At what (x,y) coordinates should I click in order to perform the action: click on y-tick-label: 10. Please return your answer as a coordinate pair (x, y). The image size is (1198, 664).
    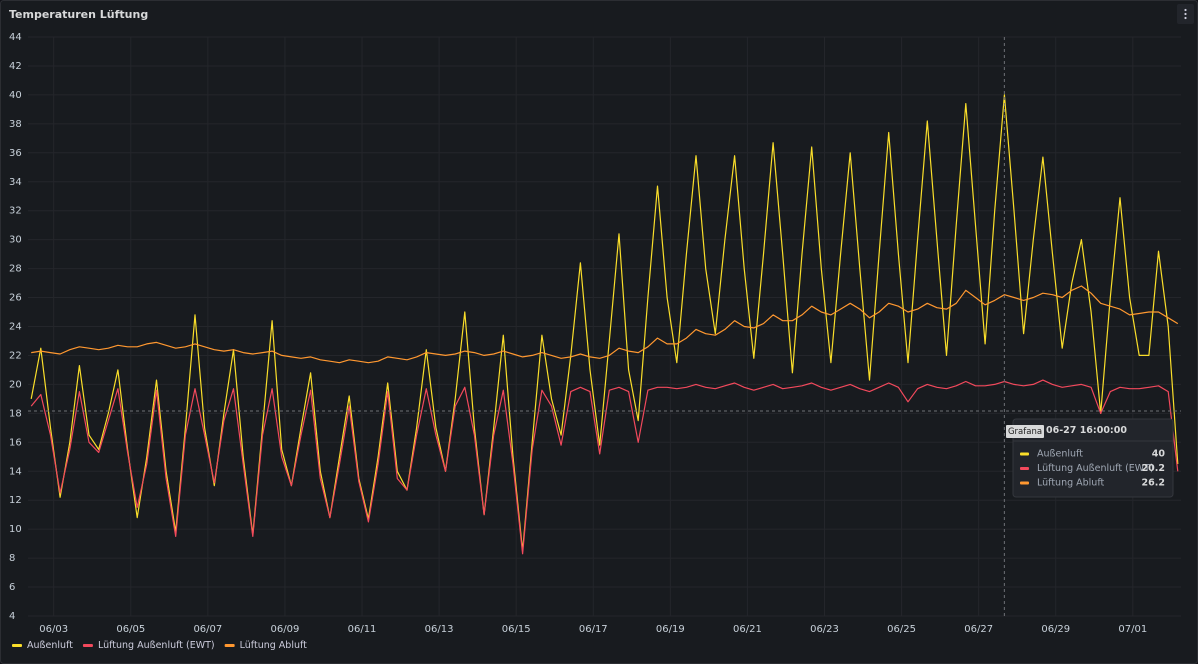
    Looking at the image, I should click on (15, 529).